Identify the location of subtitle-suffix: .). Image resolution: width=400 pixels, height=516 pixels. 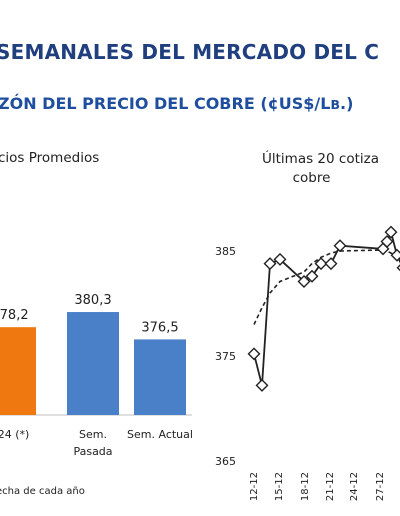
(347, 103).